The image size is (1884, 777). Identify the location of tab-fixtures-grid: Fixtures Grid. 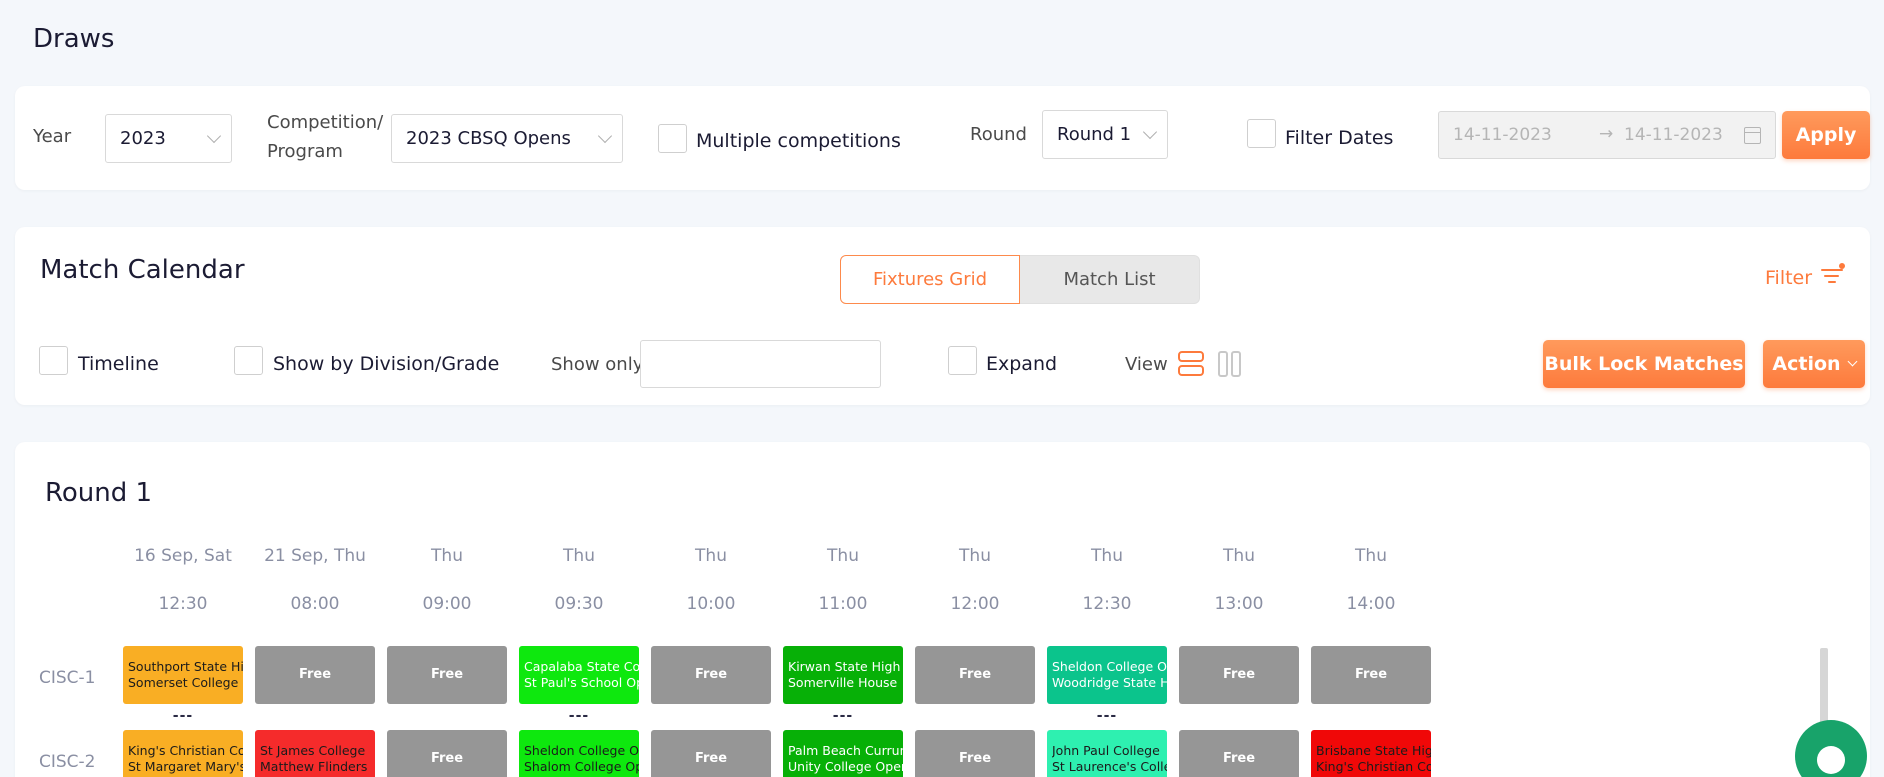
(930, 279).